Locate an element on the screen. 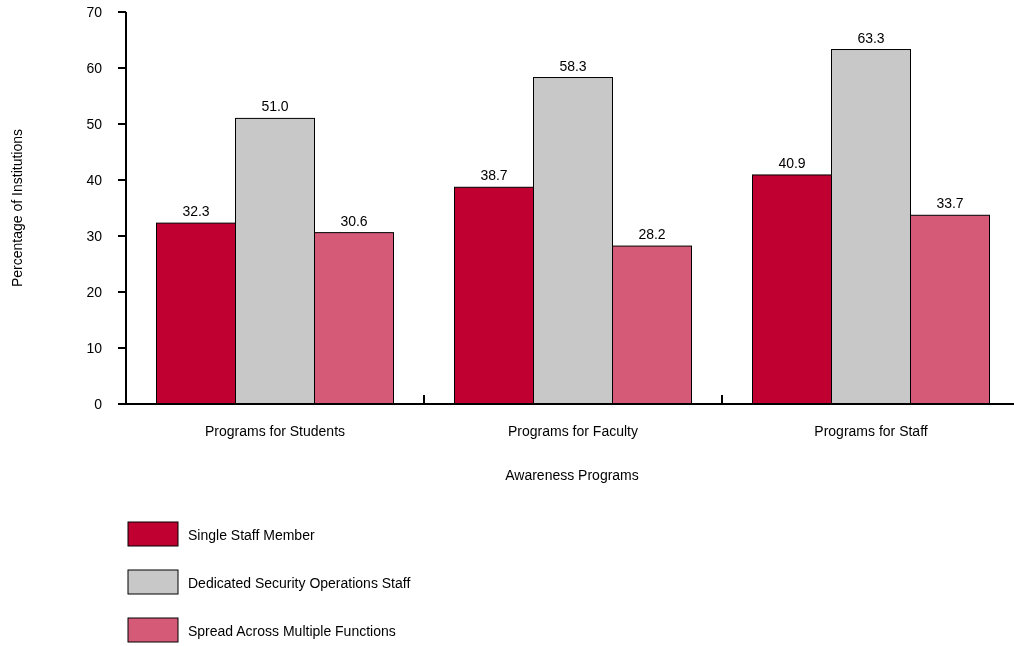 The width and height of the screenshot is (1014, 646). x-tick-label: Programs for Students is located at coordinates (275, 431).